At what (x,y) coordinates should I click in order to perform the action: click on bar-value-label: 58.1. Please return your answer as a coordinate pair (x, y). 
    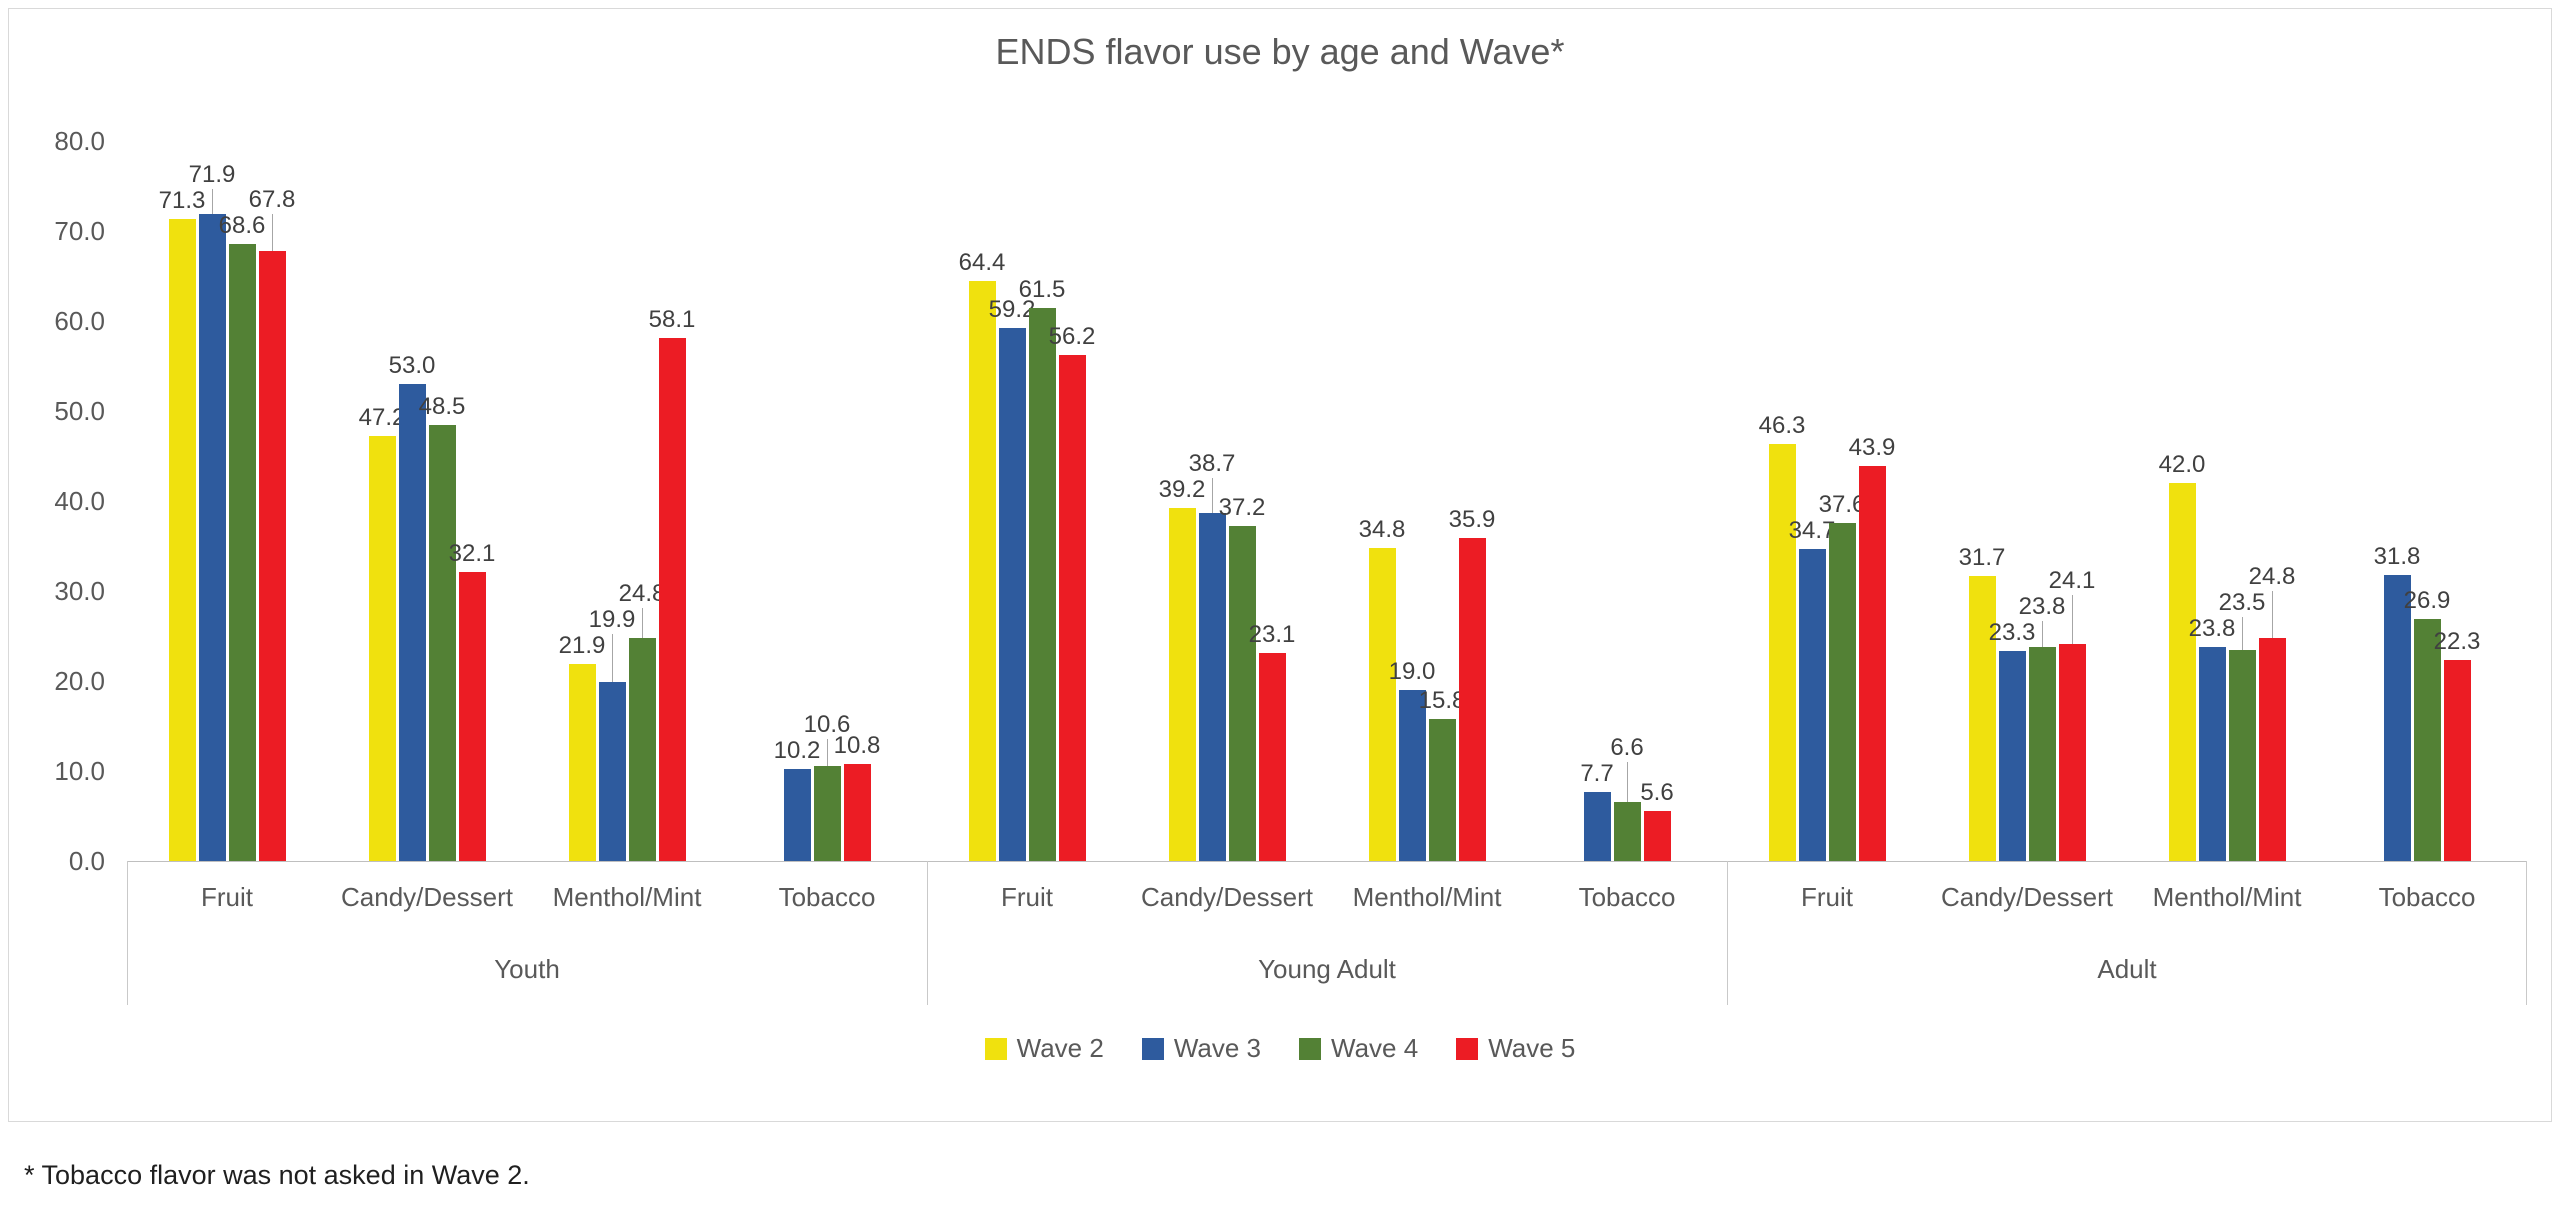
    Looking at the image, I should click on (672, 320).